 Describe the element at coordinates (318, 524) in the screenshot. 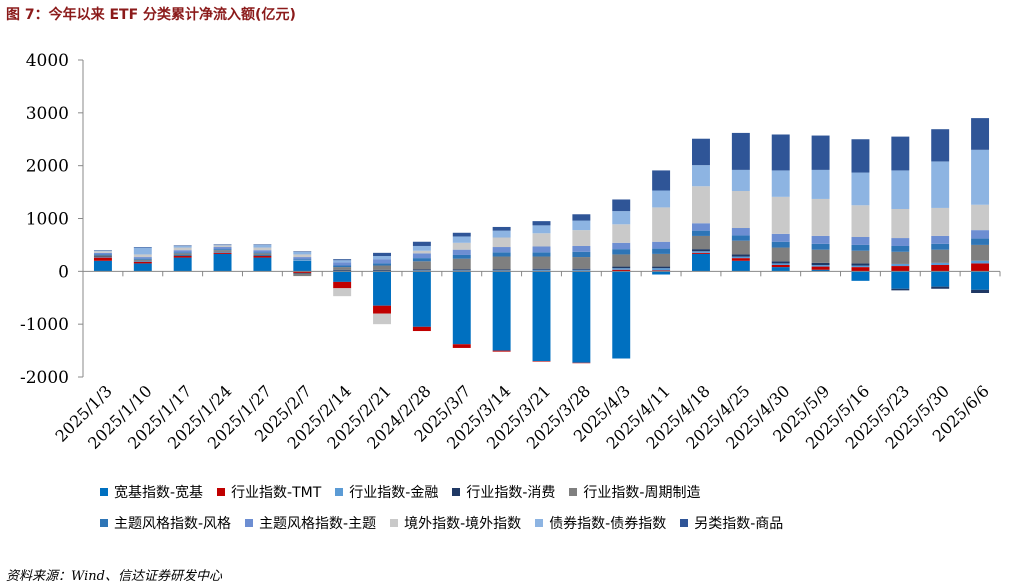

I see `legend-label: 主题风格指数-主题` at that location.